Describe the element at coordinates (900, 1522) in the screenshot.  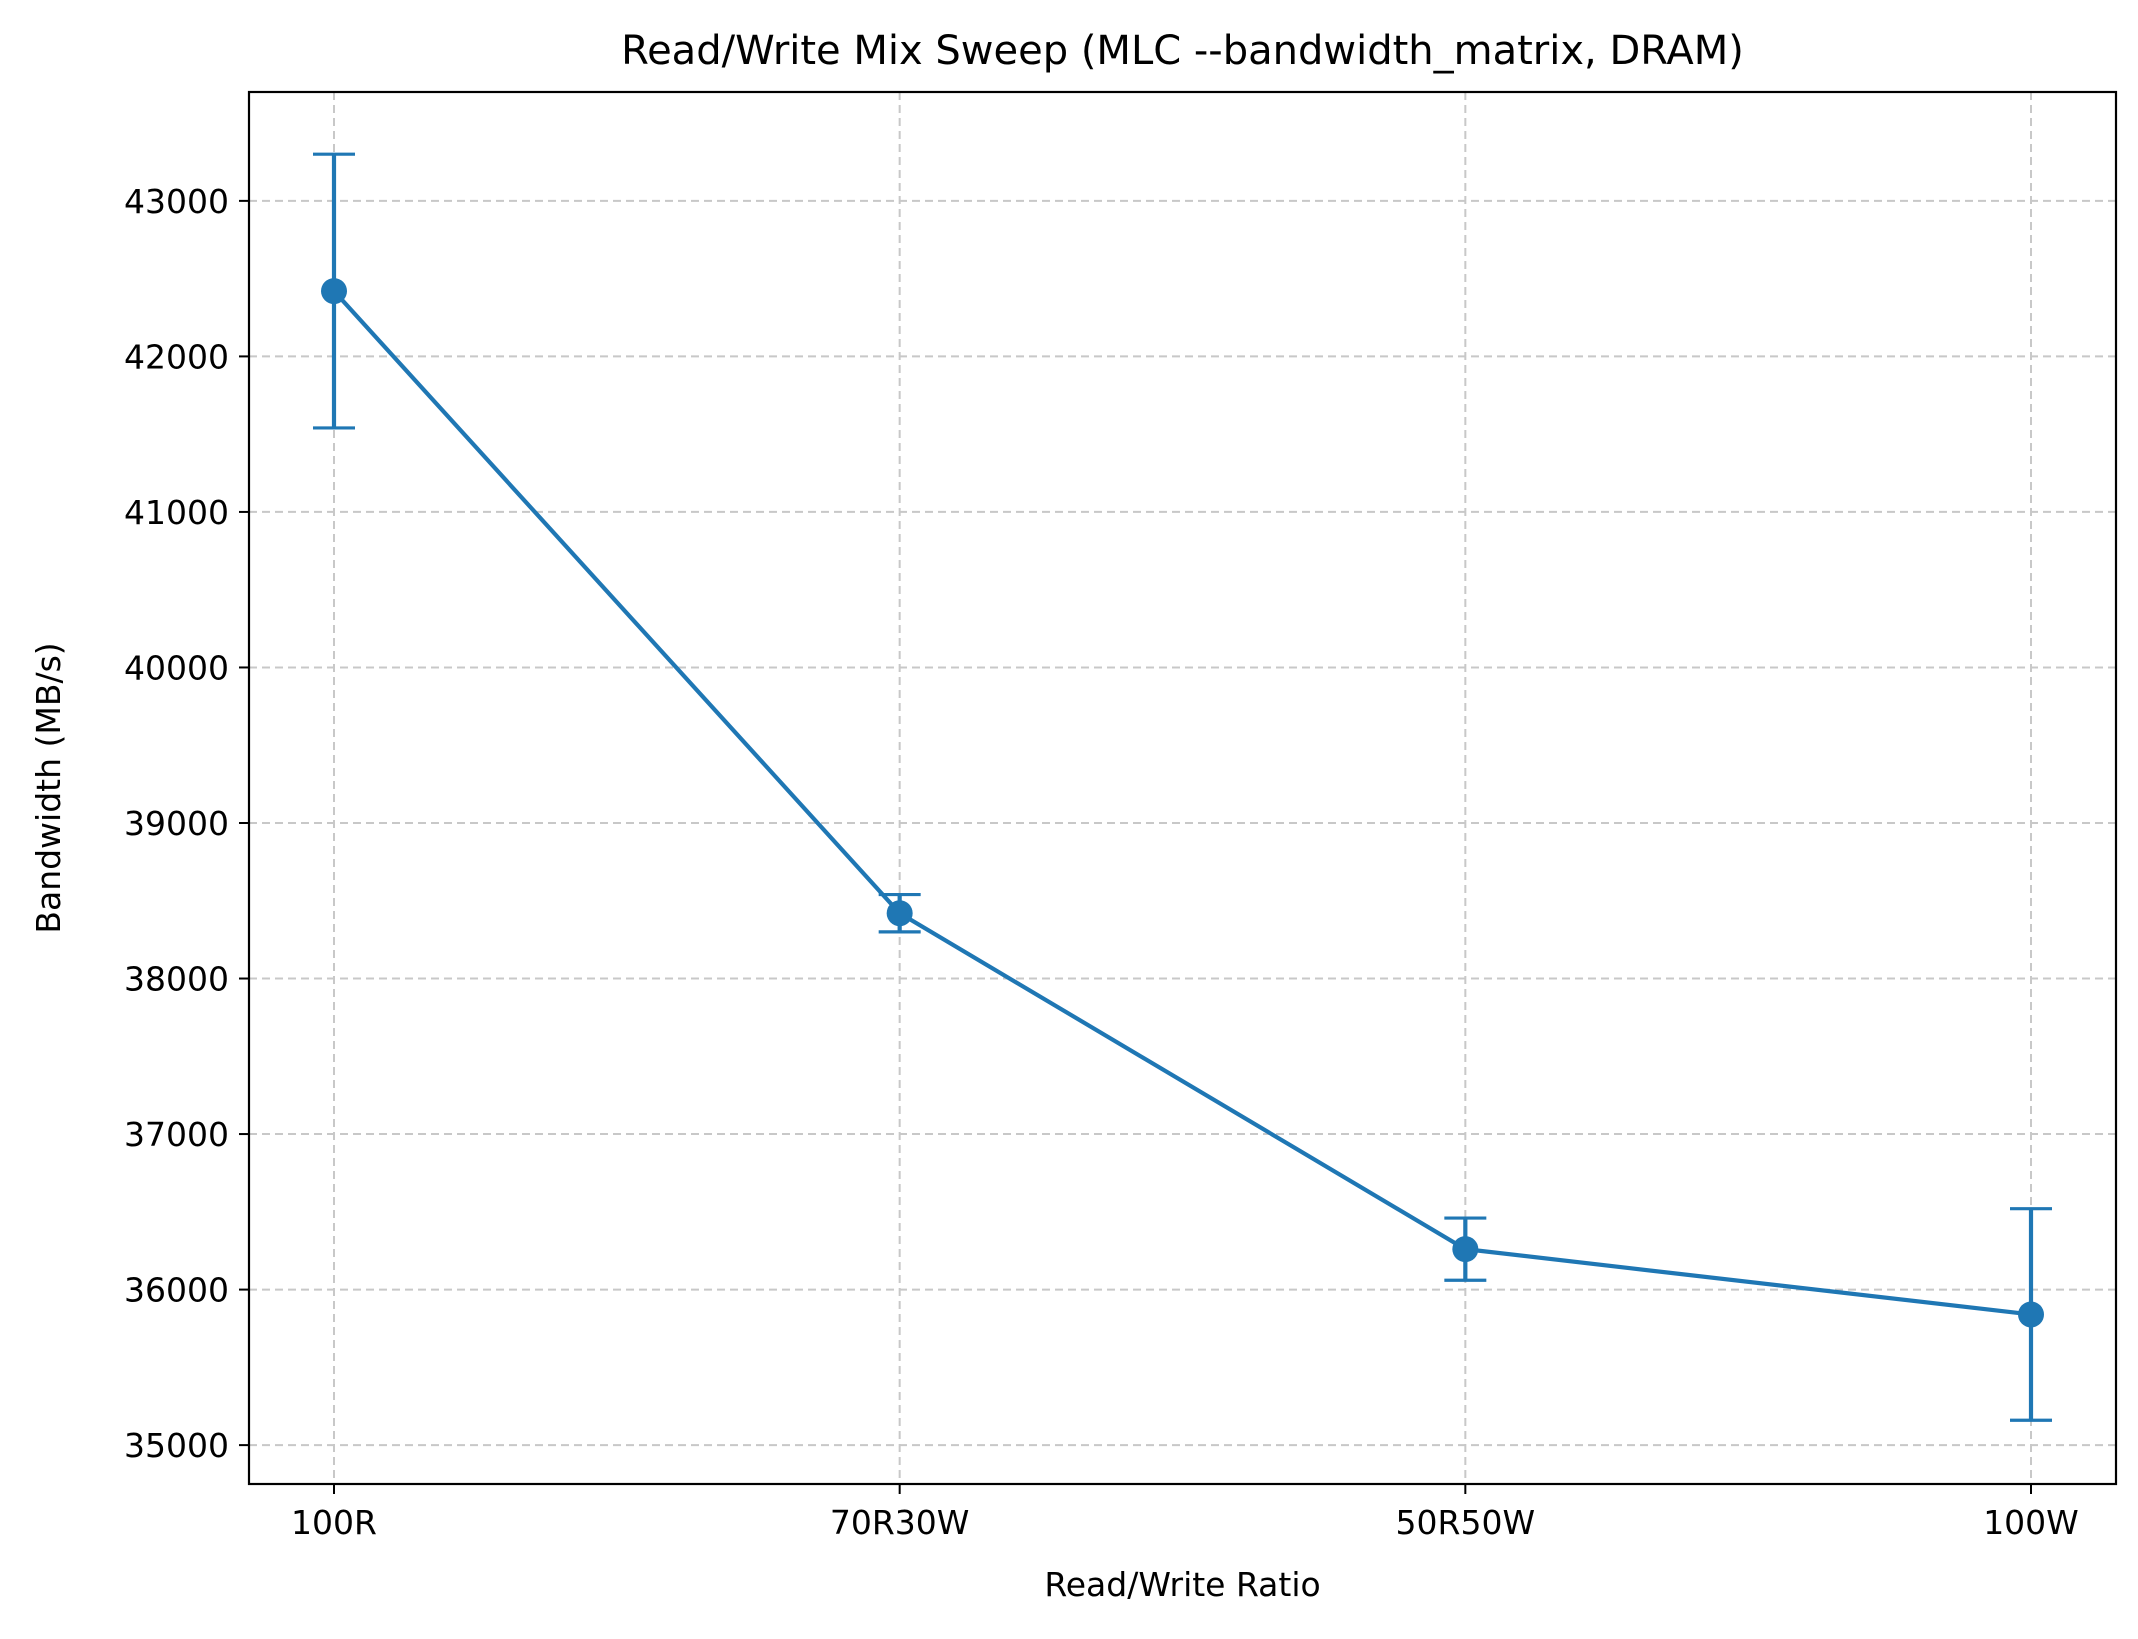
I see `x-tick-label: 70R30W` at that location.